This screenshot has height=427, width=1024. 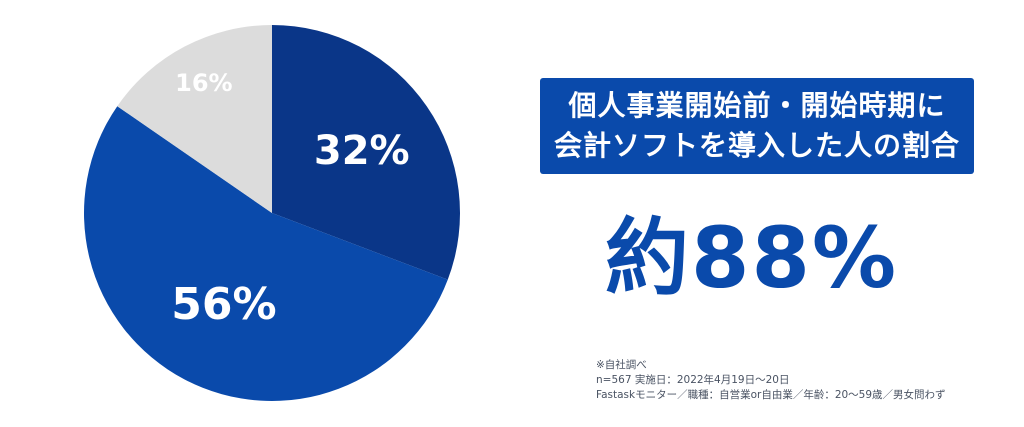 What do you see at coordinates (621, 365) in the screenshot?
I see `footnote-line-1: ※自社調べ` at bounding box center [621, 365].